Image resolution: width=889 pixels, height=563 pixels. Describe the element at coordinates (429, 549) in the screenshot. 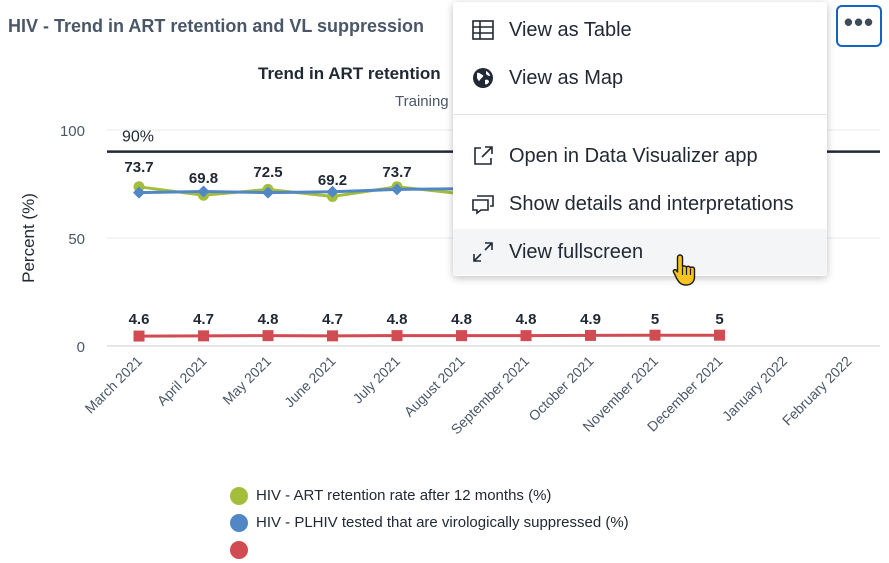

I see `legend-item` at that location.